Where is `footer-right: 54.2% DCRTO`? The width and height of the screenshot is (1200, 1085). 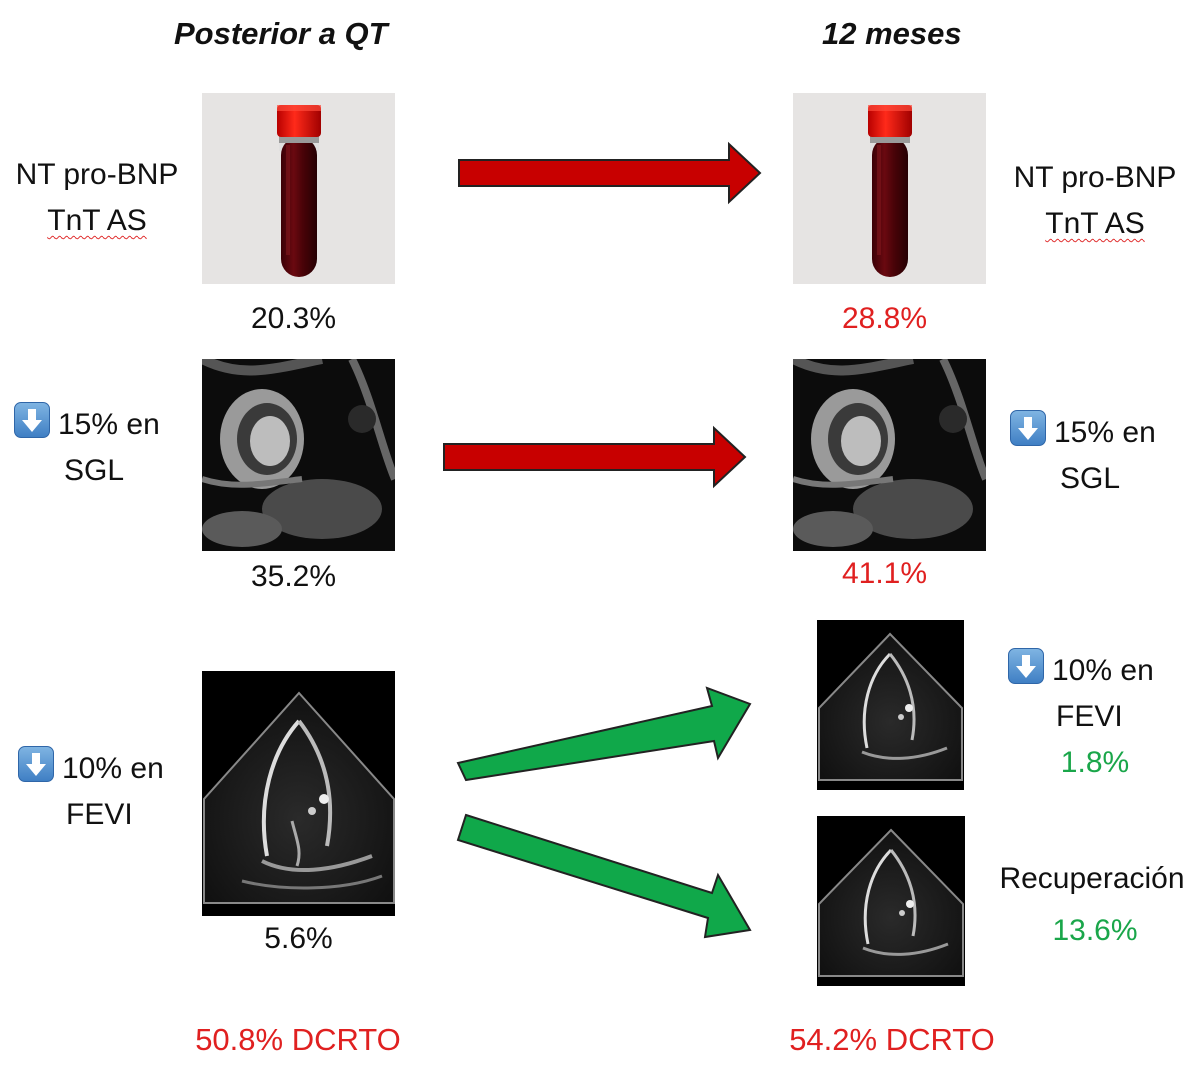 footer-right: 54.2% DCRTO is located at coordinates (892, 1039).